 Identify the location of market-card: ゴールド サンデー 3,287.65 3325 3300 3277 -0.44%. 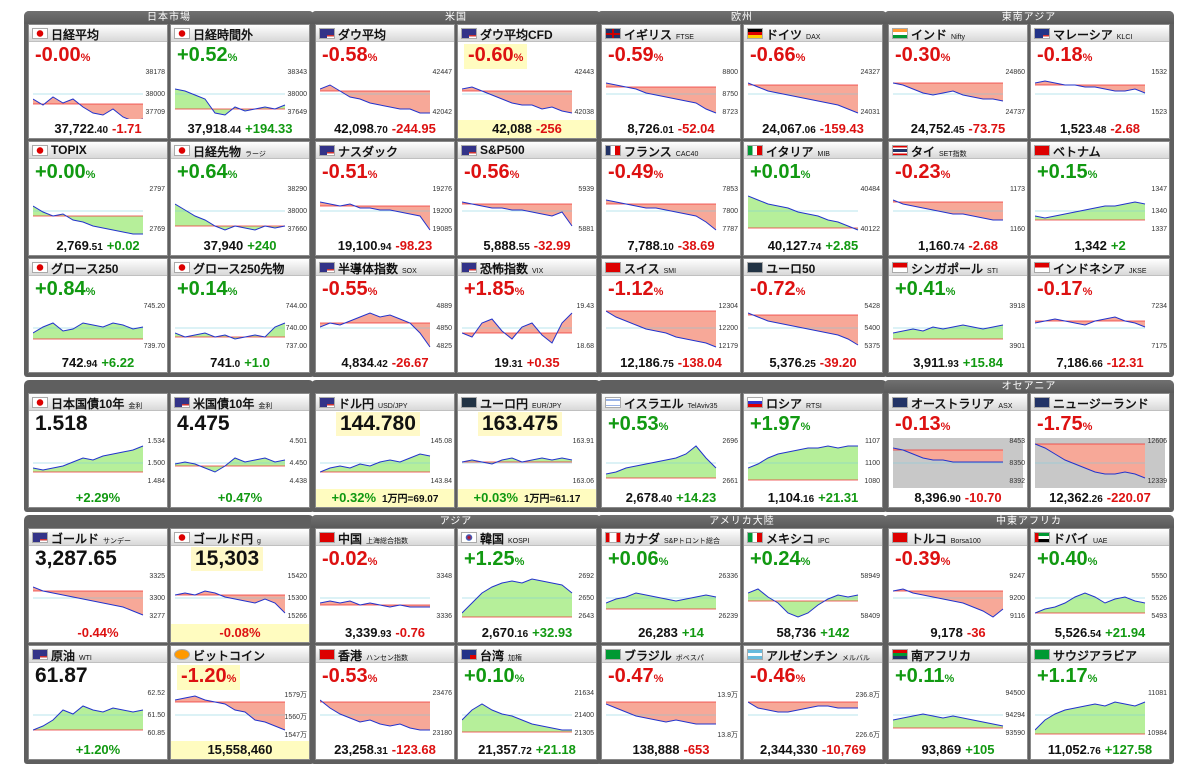
(98, 585).